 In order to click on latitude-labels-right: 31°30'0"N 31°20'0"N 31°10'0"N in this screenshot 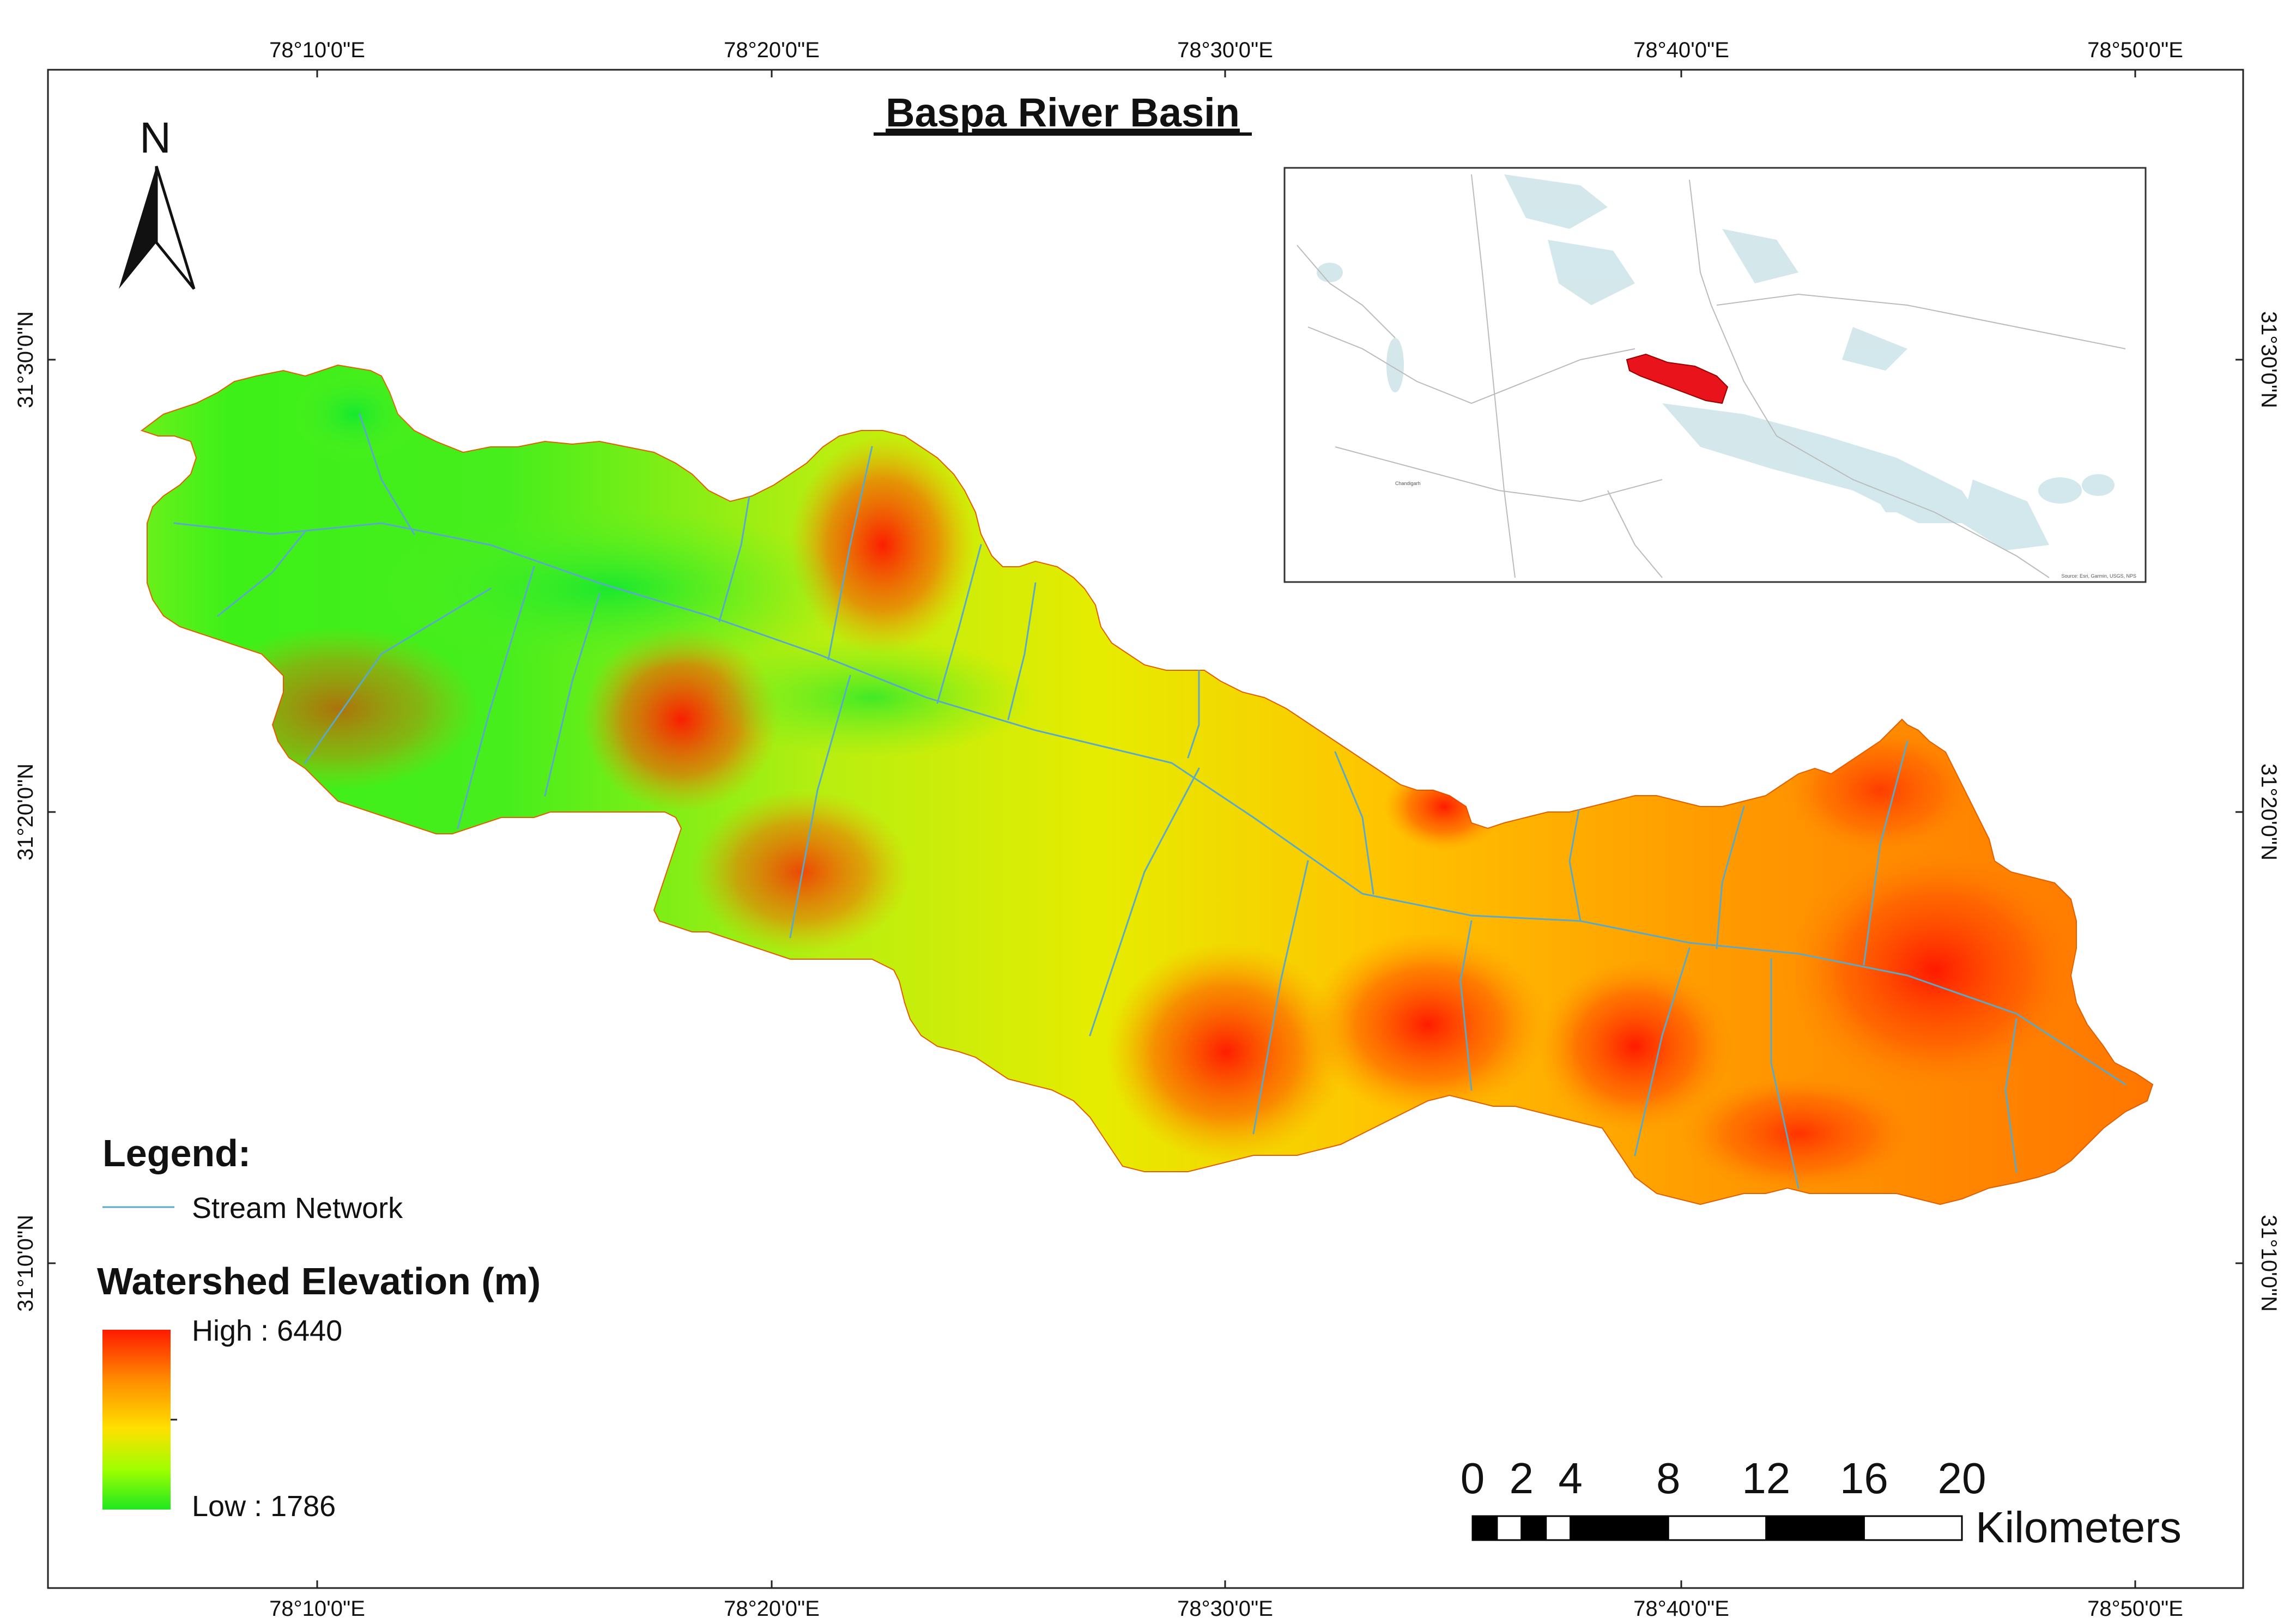, I will do `click(2269, 811)`.